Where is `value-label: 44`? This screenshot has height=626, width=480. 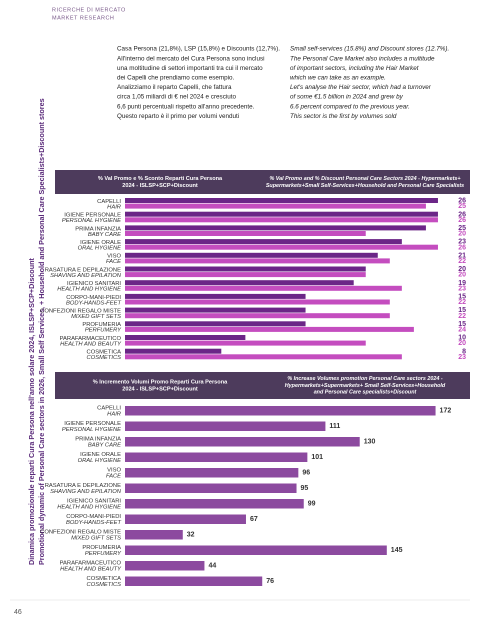 value-label: 44 is located at coordinates (212, 566).